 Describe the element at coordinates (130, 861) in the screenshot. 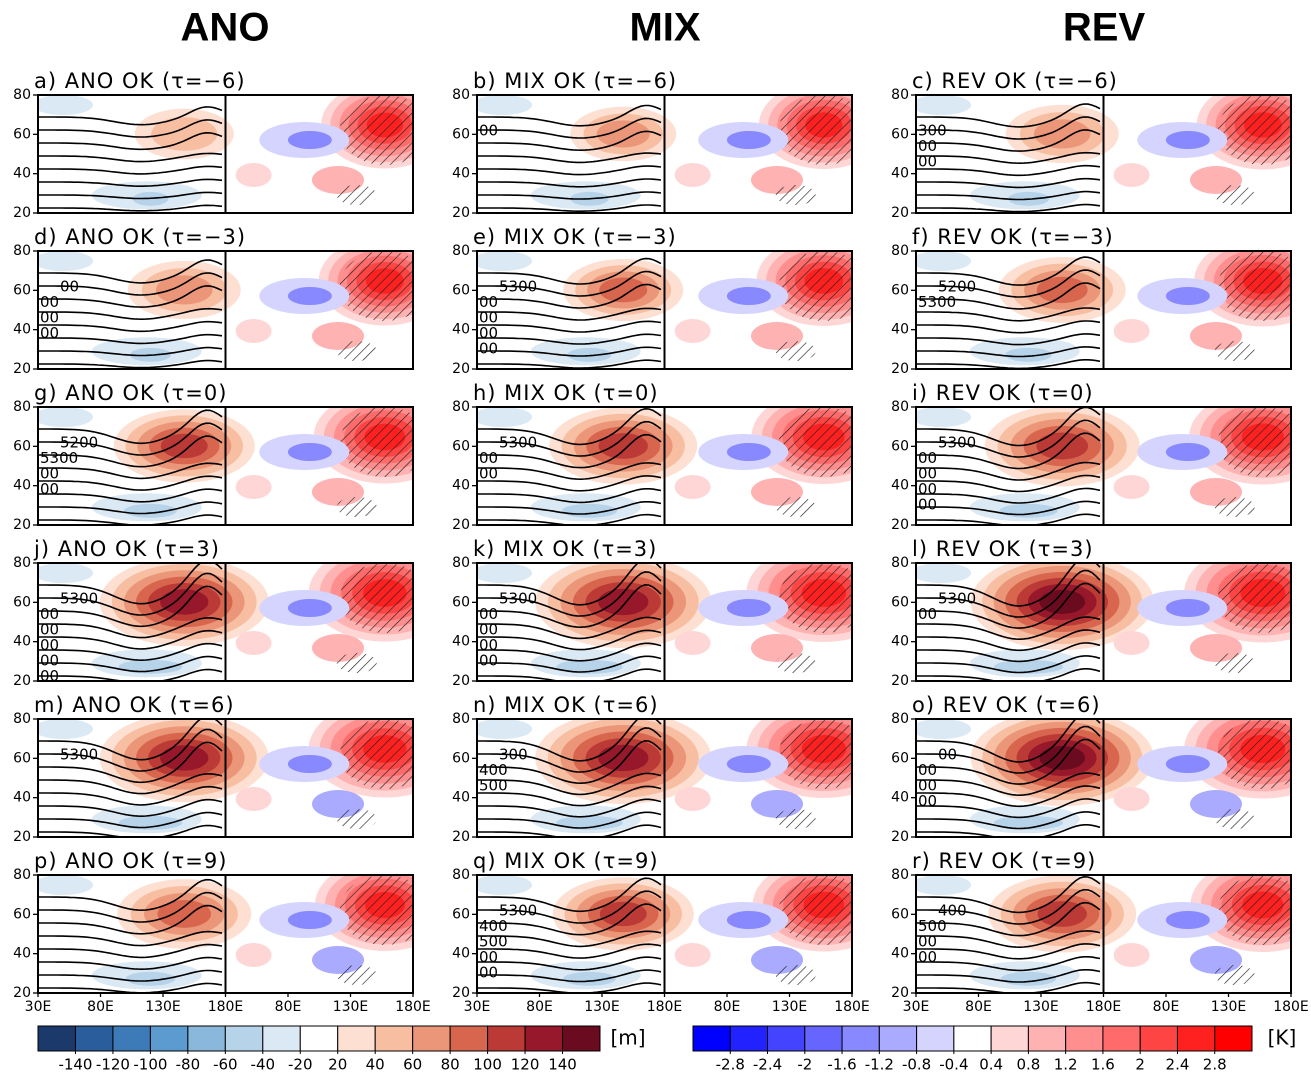

I see `panel-label: p) ANO OK (τ=9)` at that location.